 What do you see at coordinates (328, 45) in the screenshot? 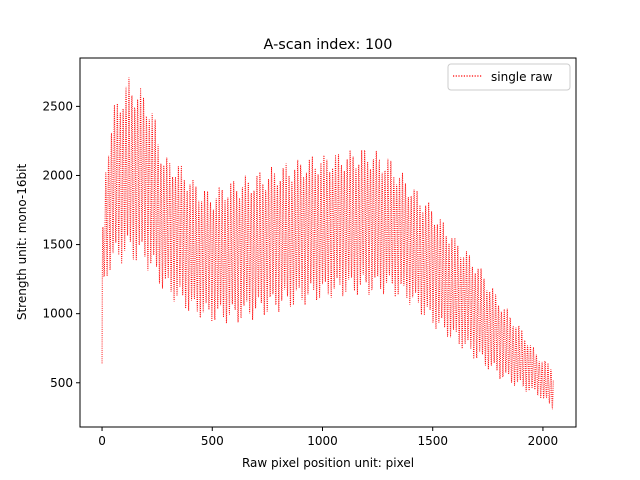
I see `chart-title: A-scan index: 100` at bounding box center [328, 45].